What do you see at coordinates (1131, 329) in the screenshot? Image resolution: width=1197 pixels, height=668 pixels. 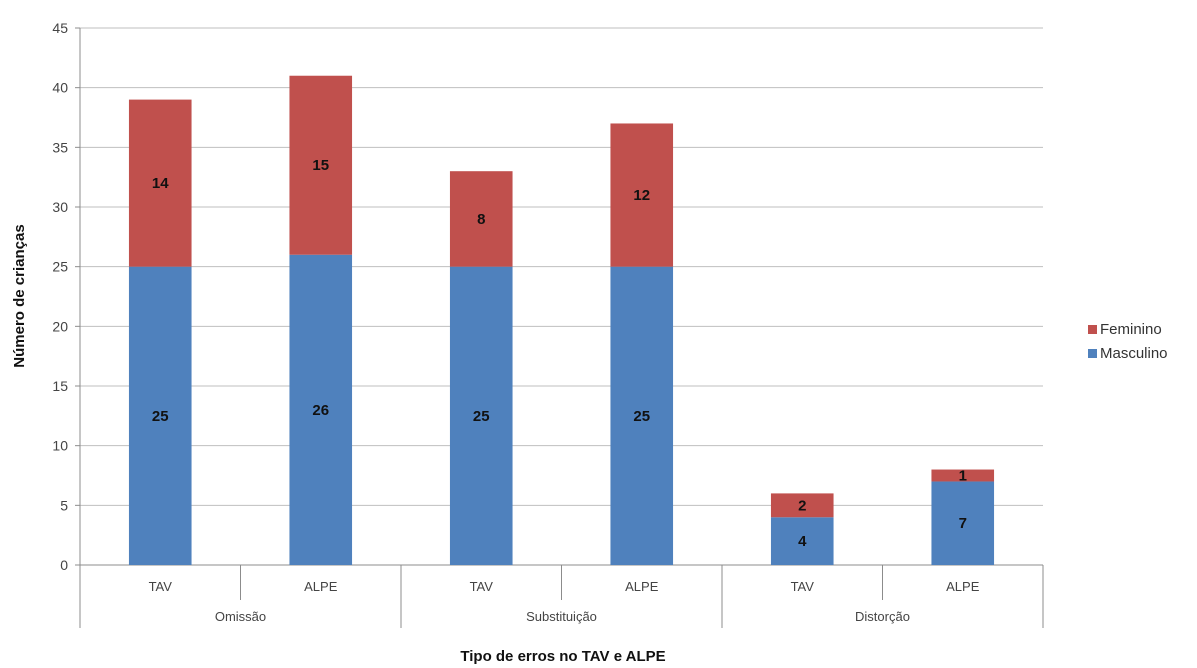 I see `legend-label: Feminino` at bounding box center [1131, 329].